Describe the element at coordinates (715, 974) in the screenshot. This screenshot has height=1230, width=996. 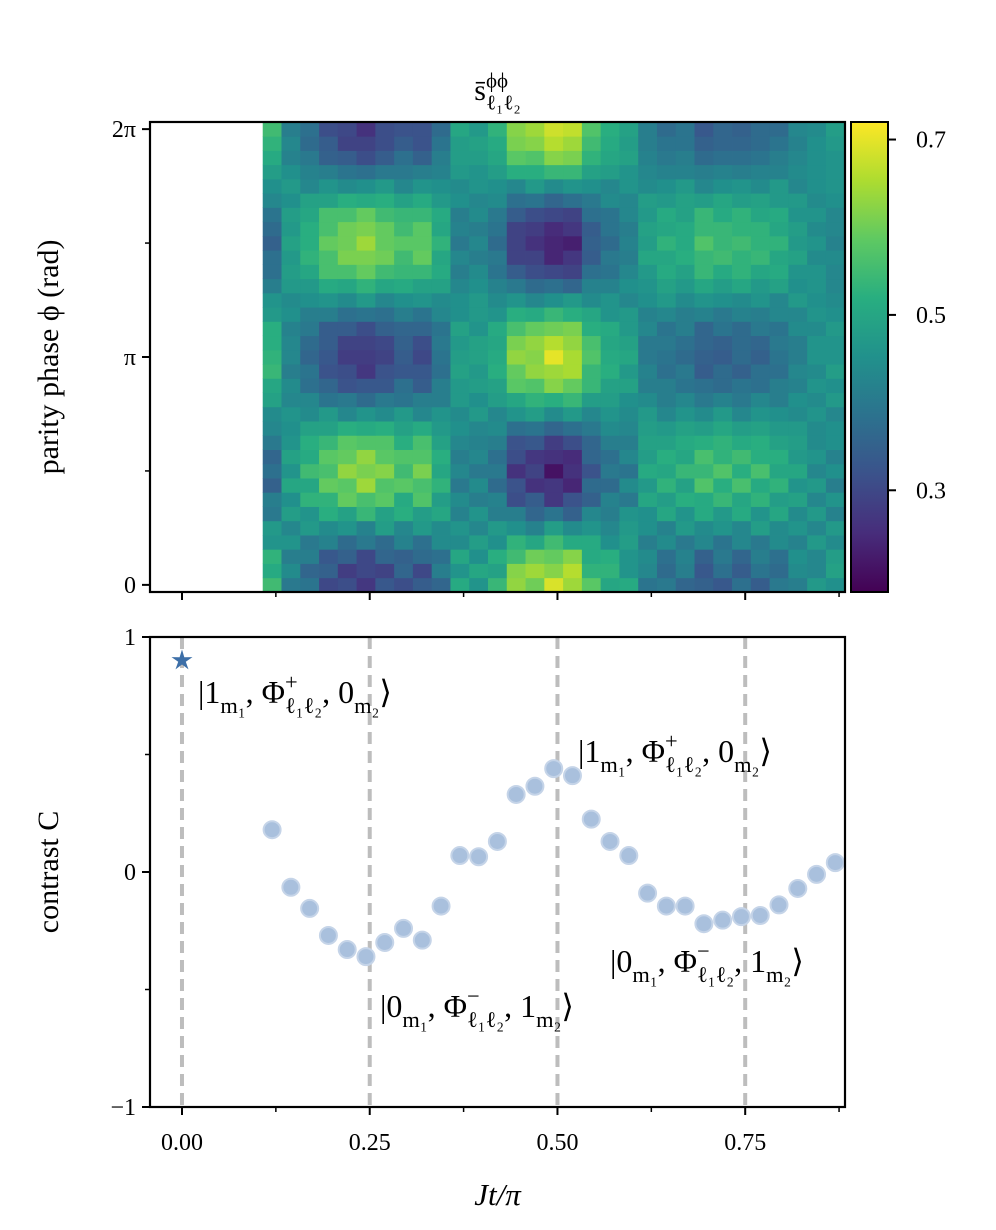
I see `text-part: ℓ₁ℓ₂` at that location.